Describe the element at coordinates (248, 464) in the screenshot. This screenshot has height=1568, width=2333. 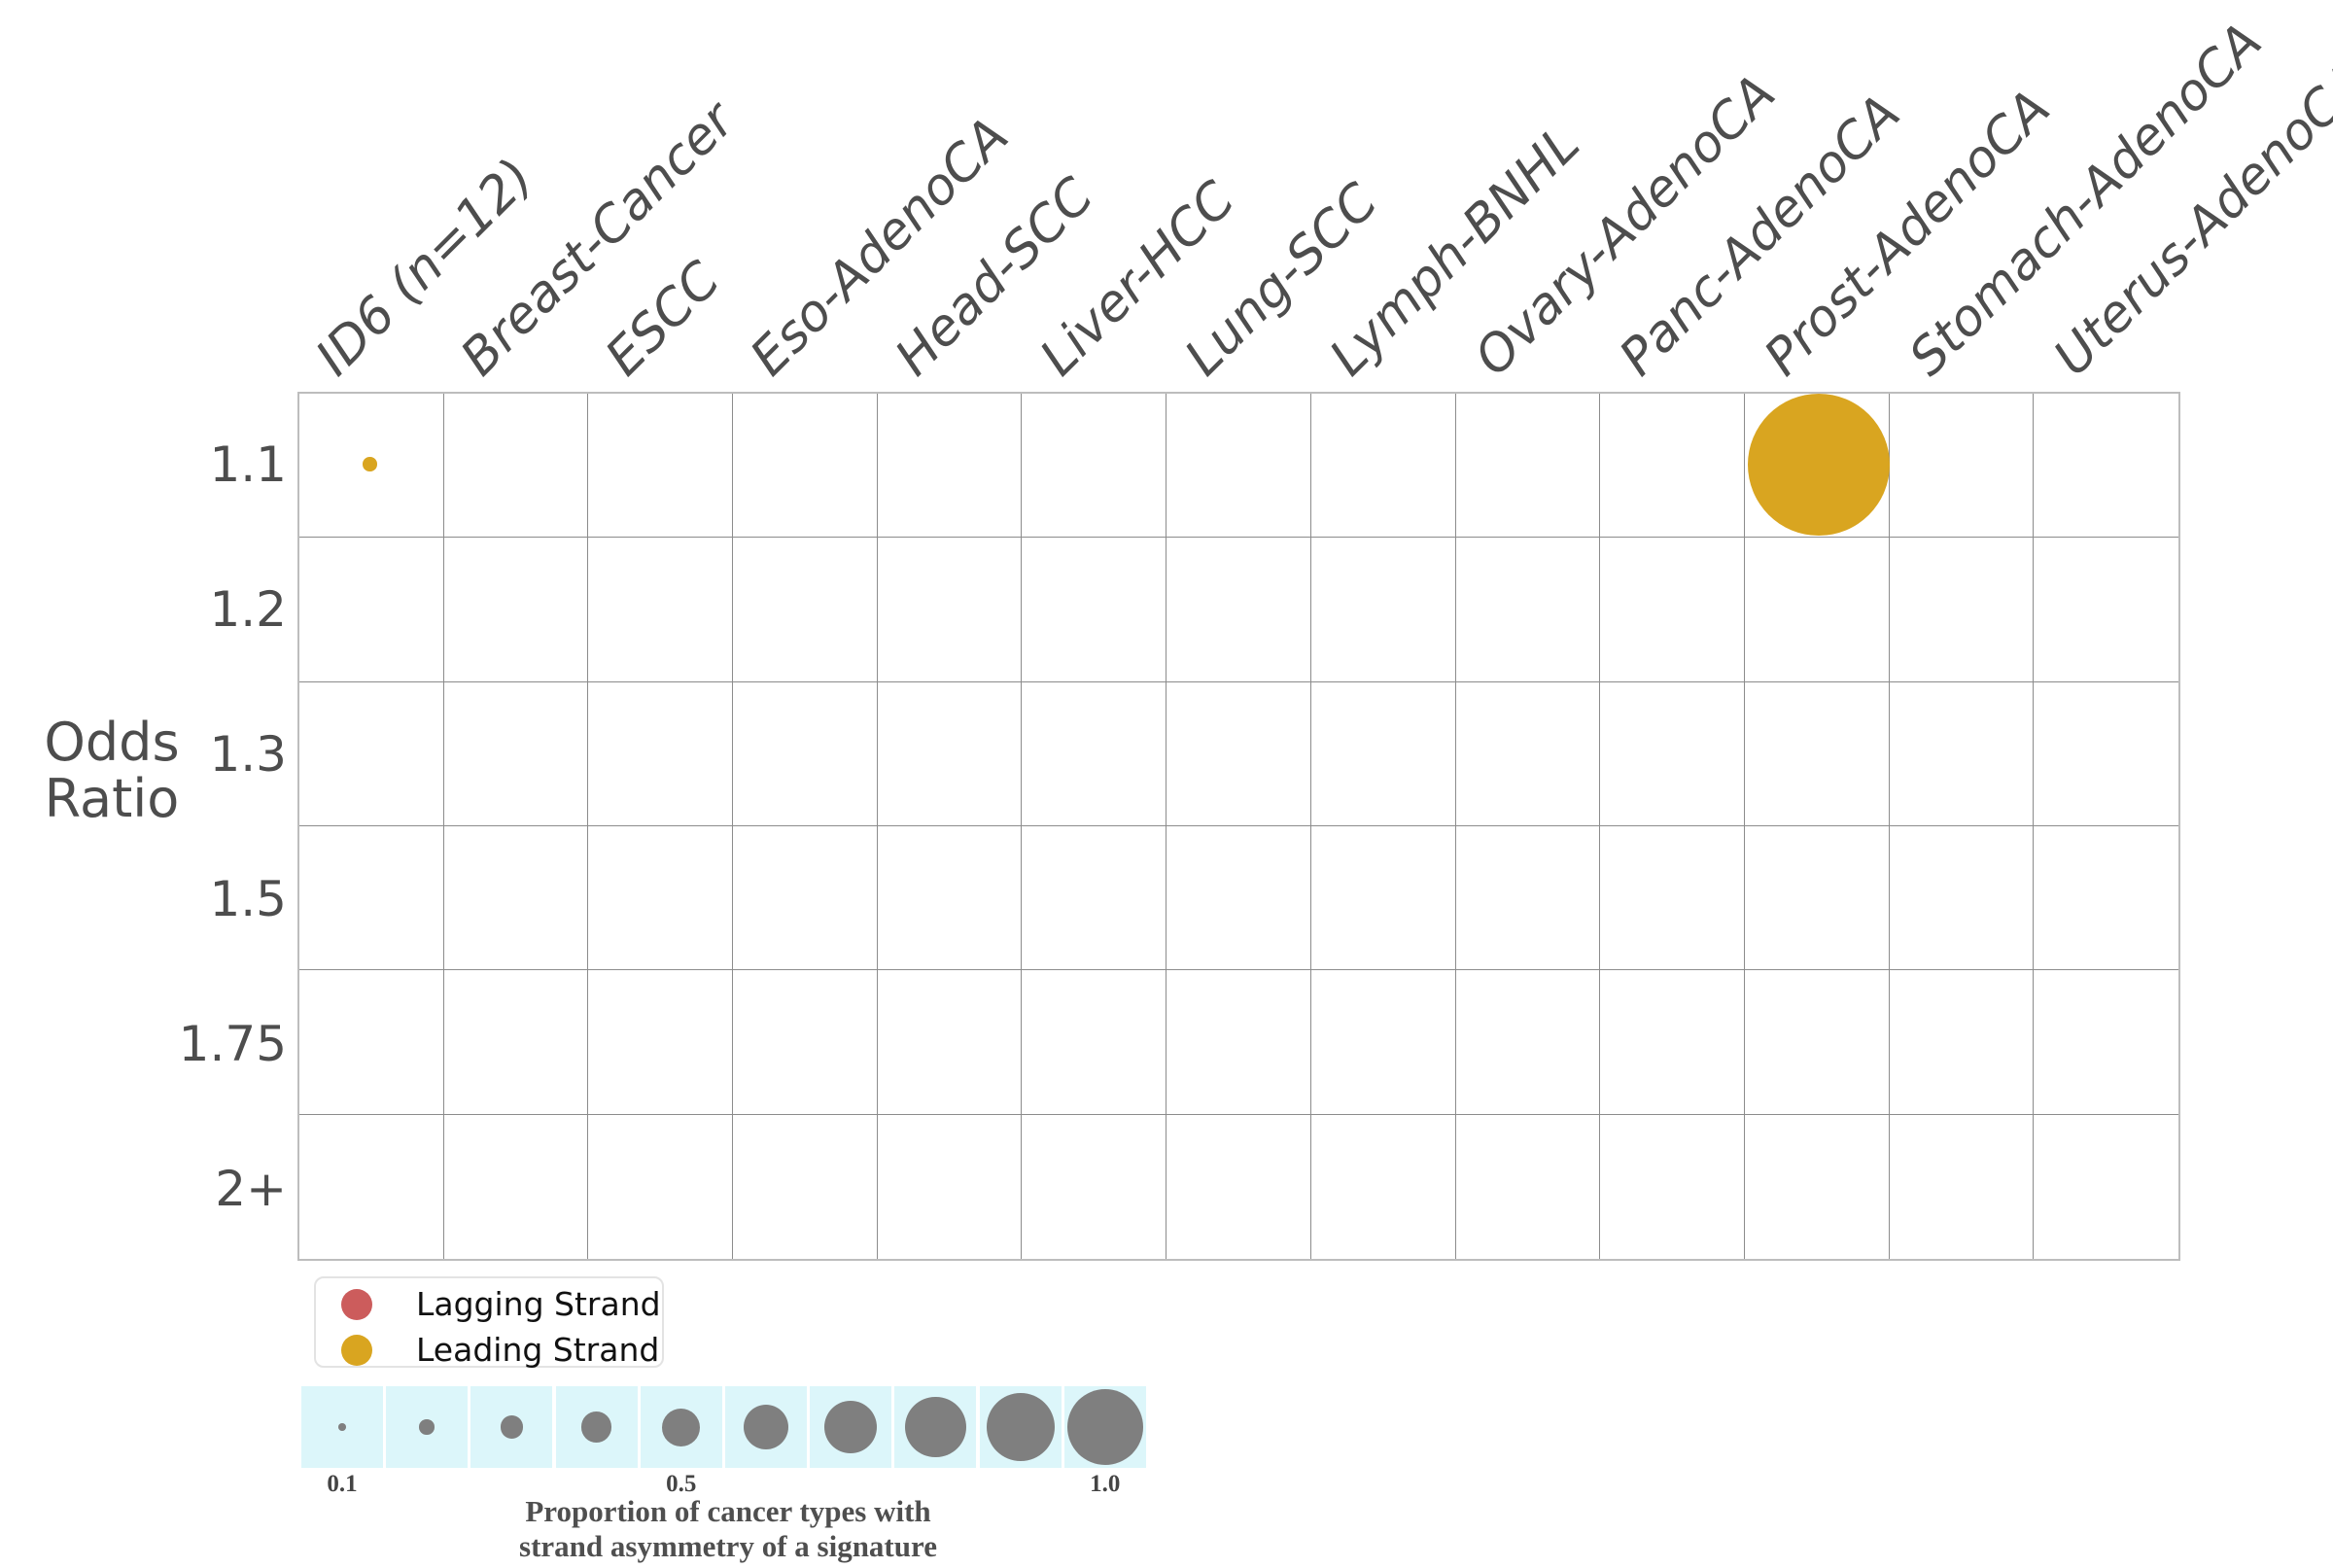
I see `row-label: 1.1` at that location.